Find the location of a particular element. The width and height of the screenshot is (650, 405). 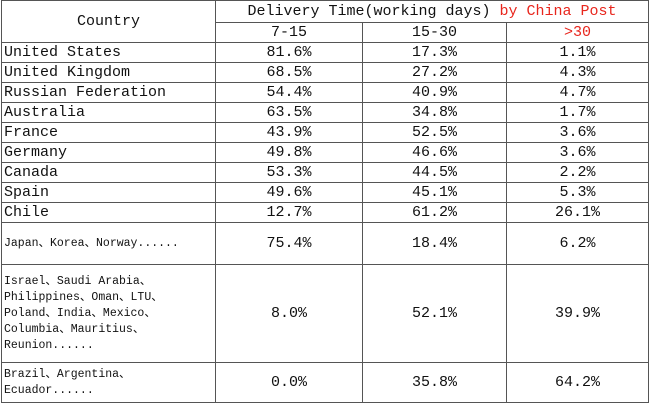

table-row: Russian Federation 54.4% 40.9% 4.7% is located at coordinates (325, 92).